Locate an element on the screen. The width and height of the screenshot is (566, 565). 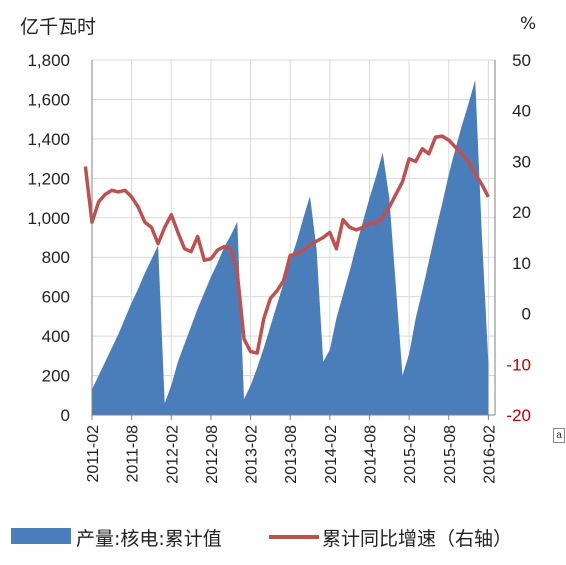
x-tick-label: 2012-08 is located at coordinates (212, 454).